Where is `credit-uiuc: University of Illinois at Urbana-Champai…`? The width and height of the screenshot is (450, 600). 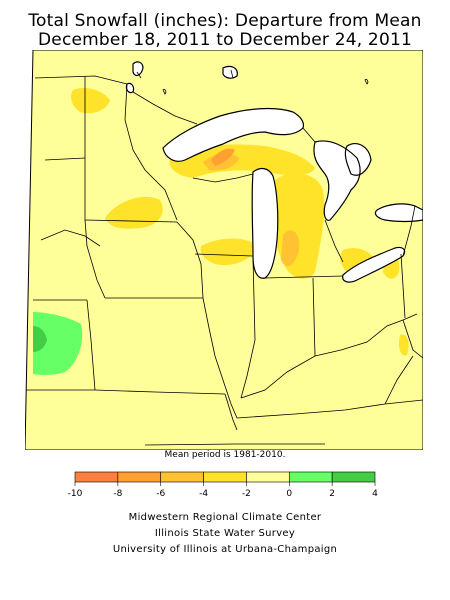 credit-uiuc: University of Illinois at Urbana-Champai… is located at coordinates (225, 549).